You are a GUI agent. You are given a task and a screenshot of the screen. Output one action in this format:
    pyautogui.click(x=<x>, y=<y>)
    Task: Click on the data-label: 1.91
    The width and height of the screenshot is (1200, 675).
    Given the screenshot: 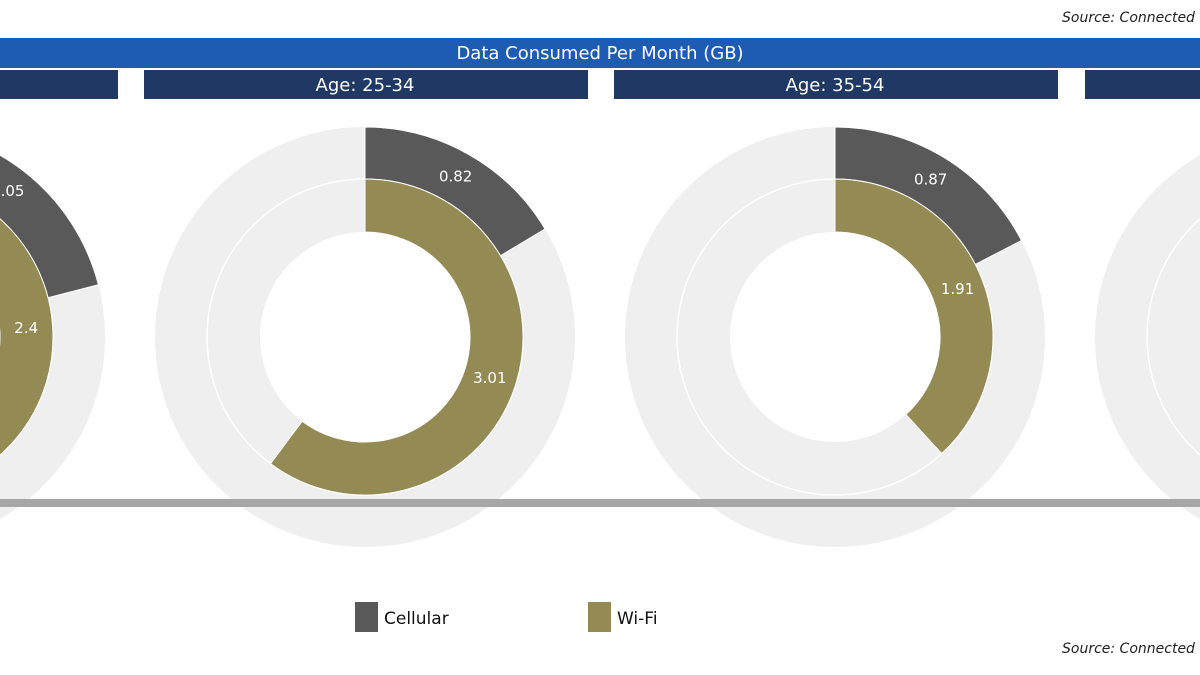 What is the action you would take?
    pyautogui.click(x=957, y=289)
    